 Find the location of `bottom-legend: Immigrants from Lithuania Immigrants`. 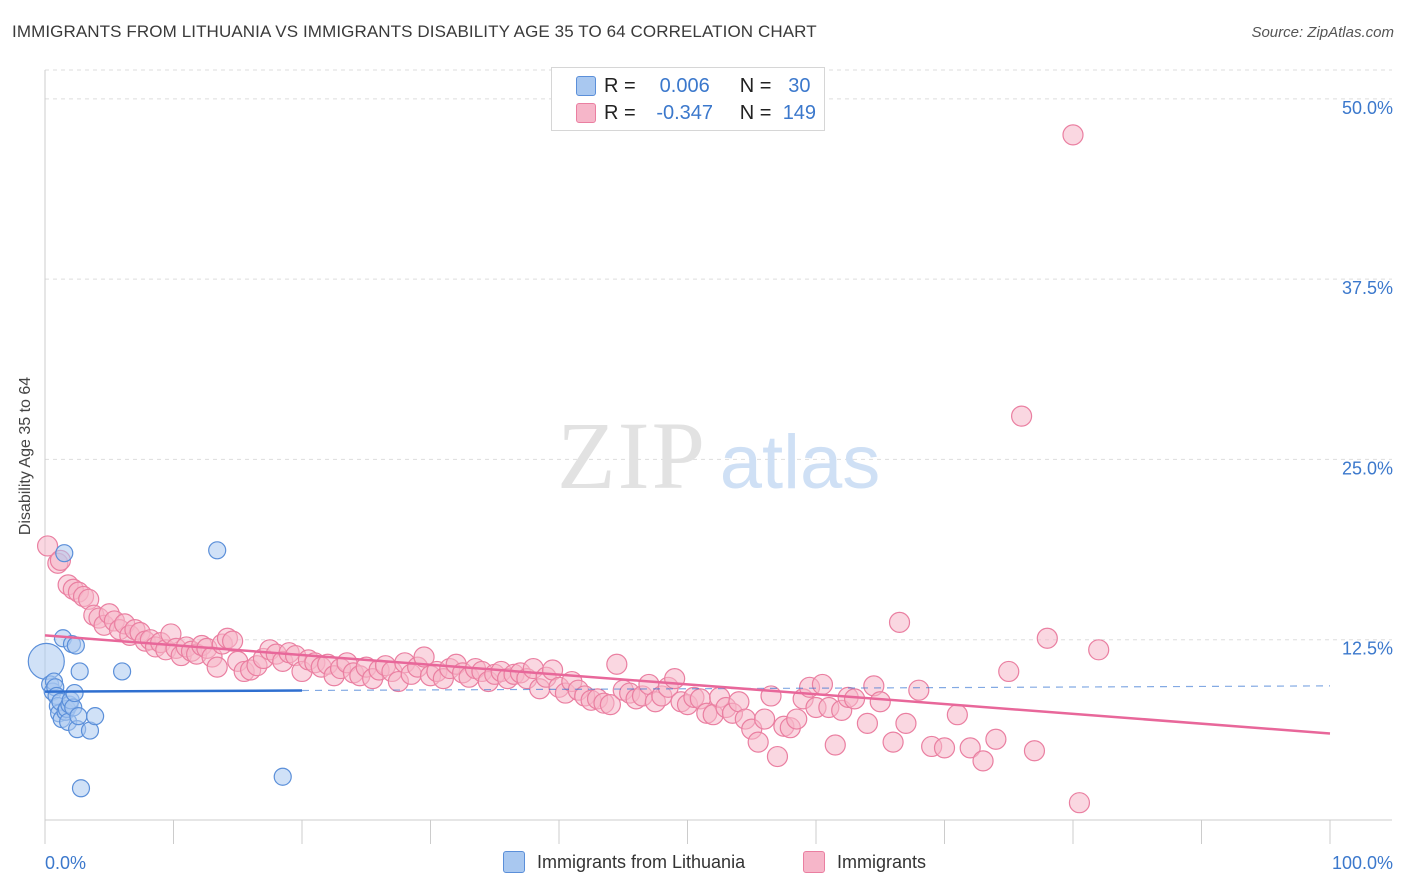

bottom-legend: Immigrants from Lithuania Immigrants is located at coordinates (703, 865).